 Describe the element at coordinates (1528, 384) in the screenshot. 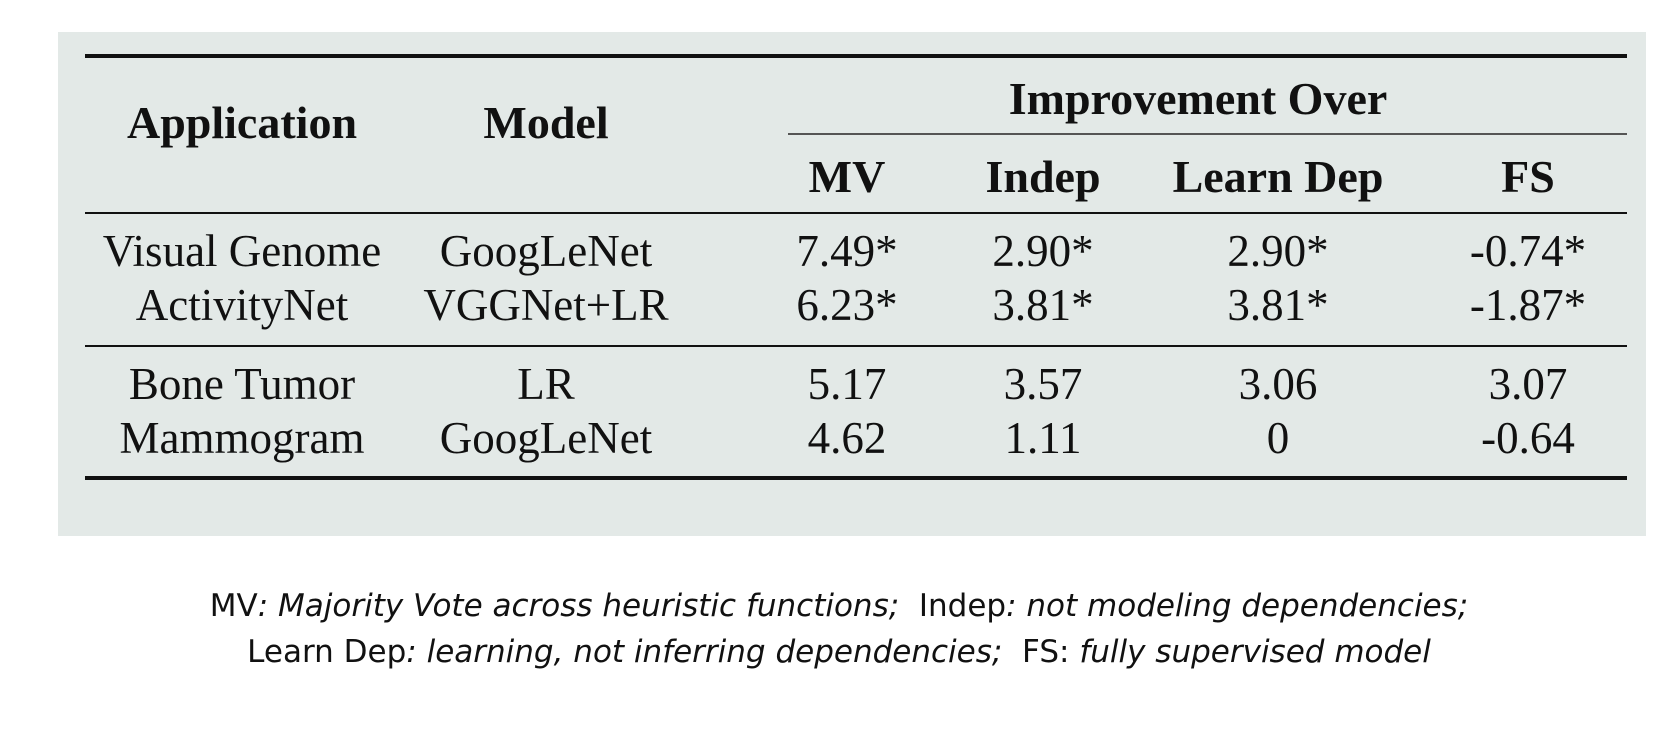

I see `cell-fs: 3.07` at that location.